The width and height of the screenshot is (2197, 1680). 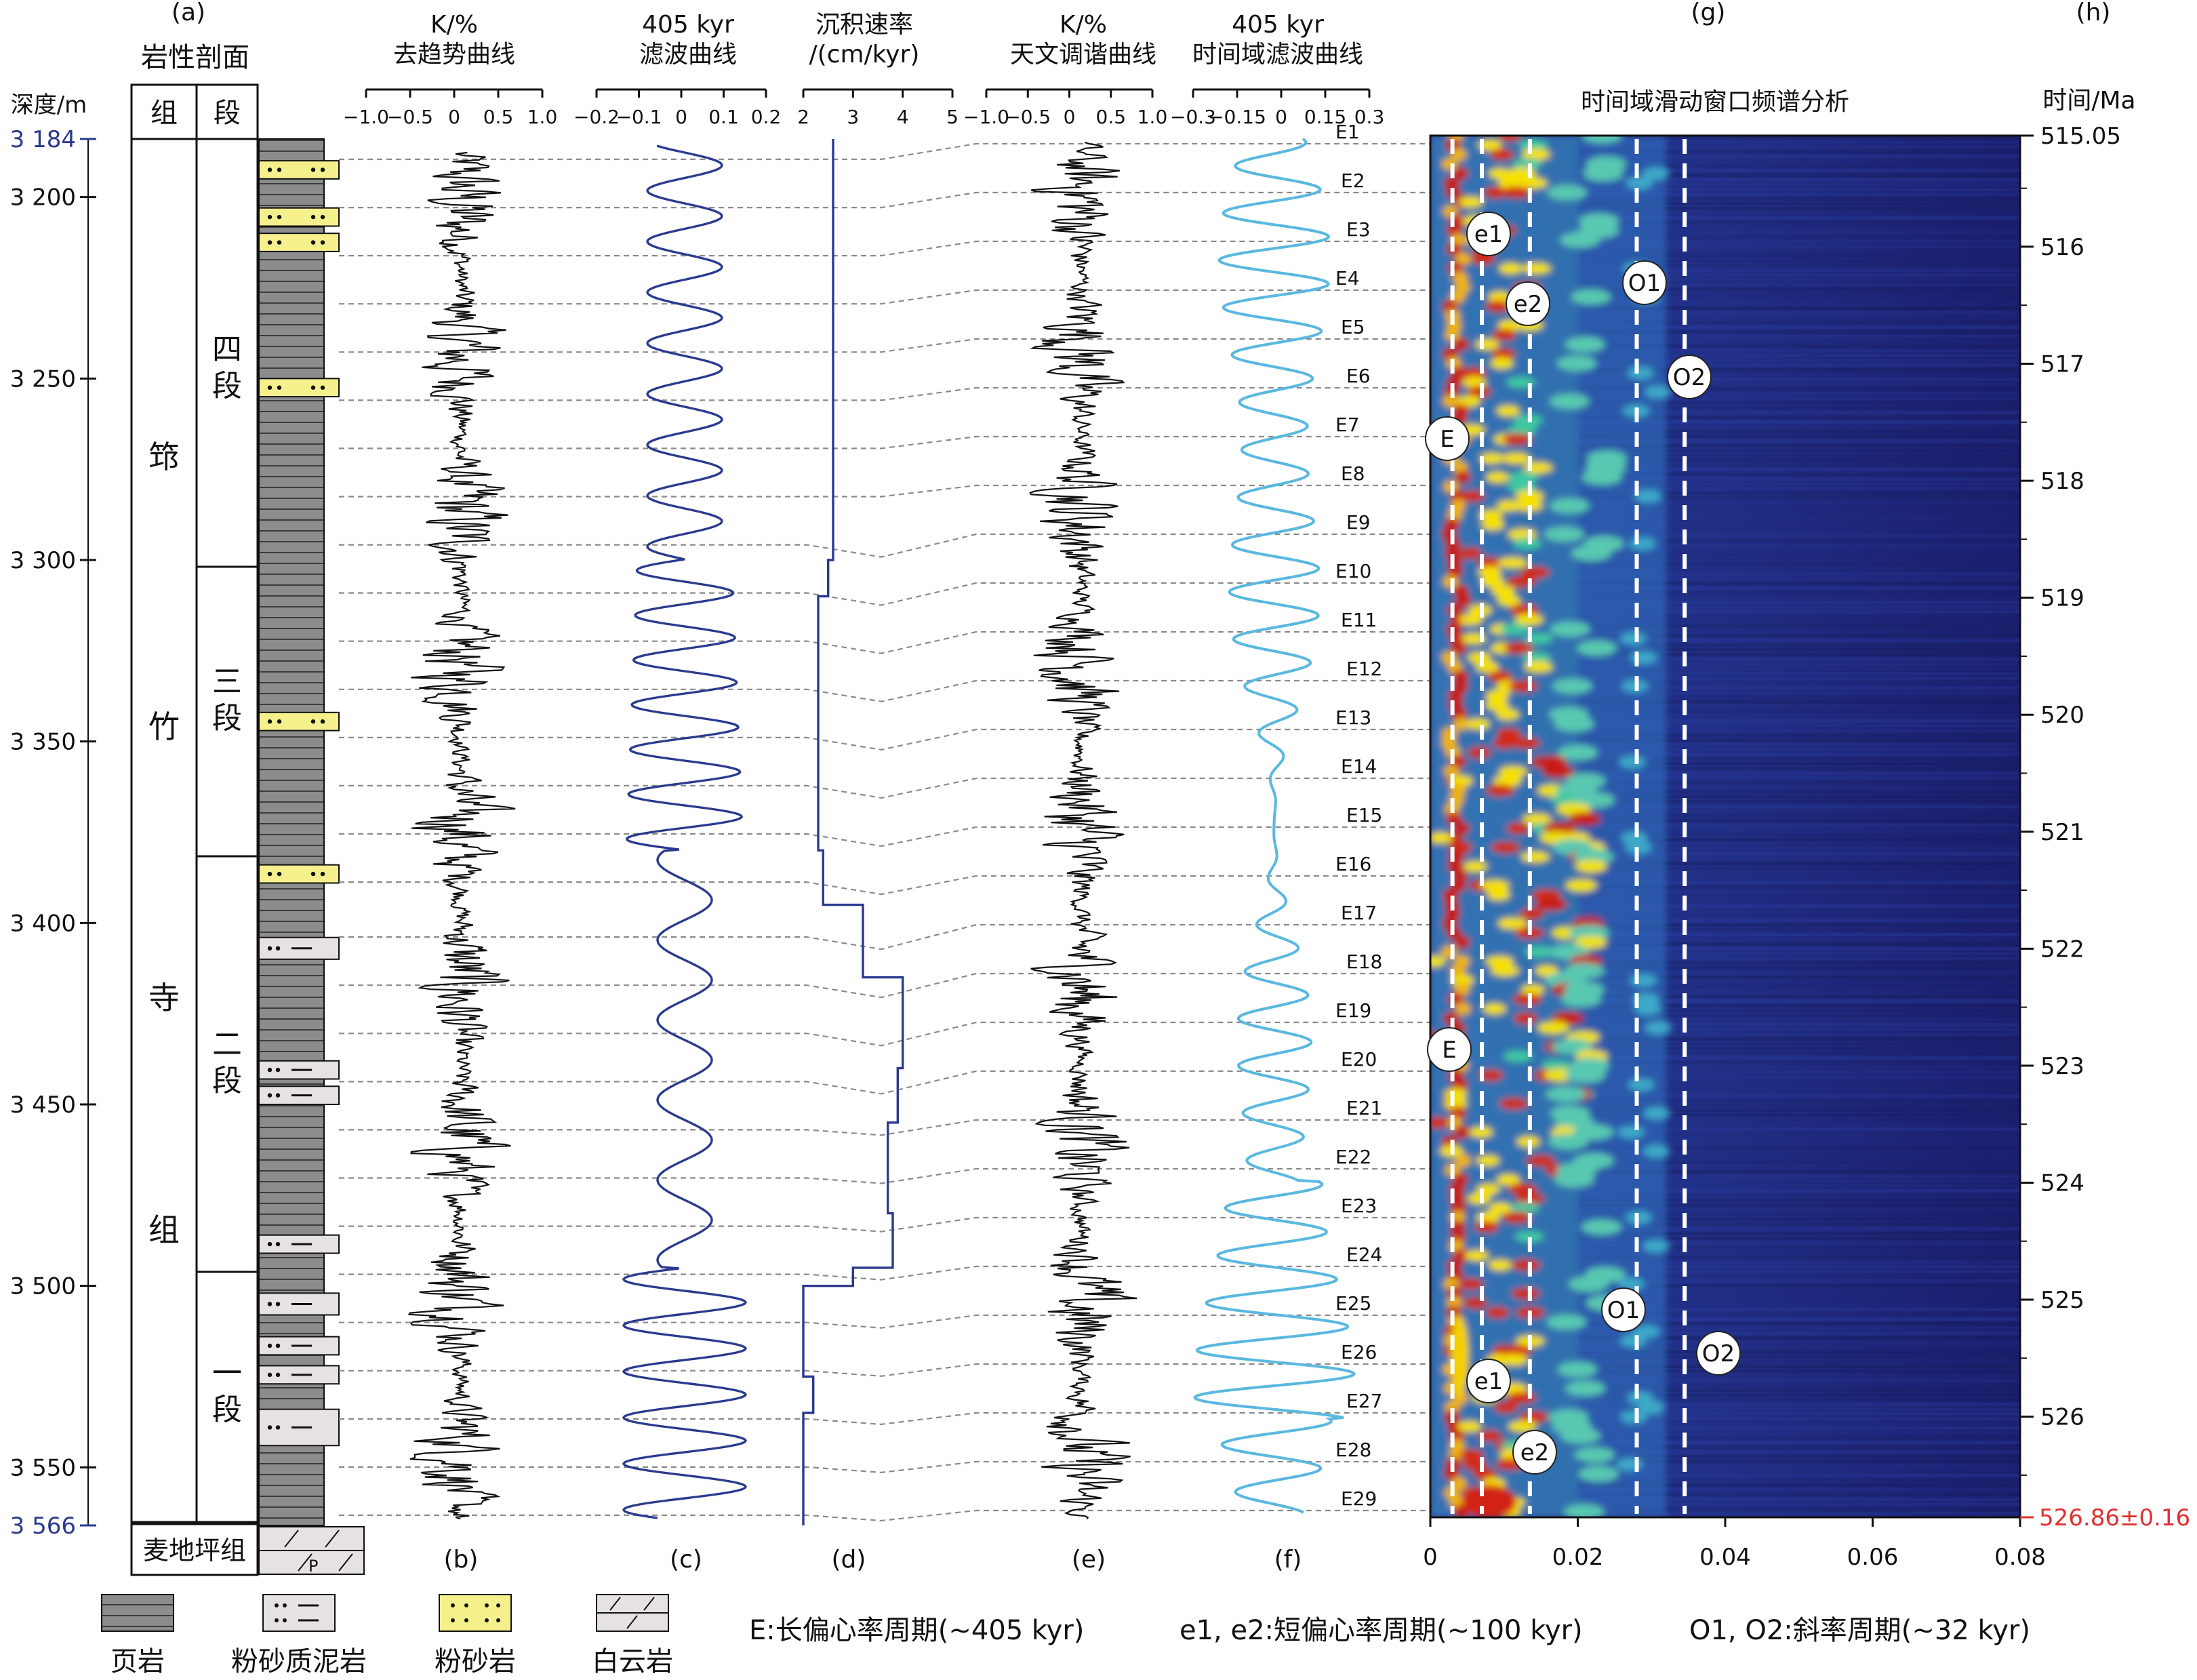 I want to click on time-tick-label: 523, so click(x=2062, y=1066).